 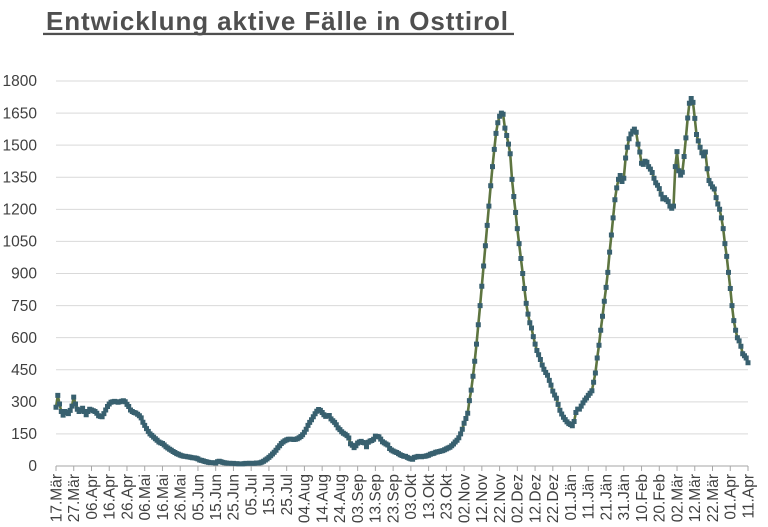 I want to click on svg-text: 600, so click(x=24, y=338).